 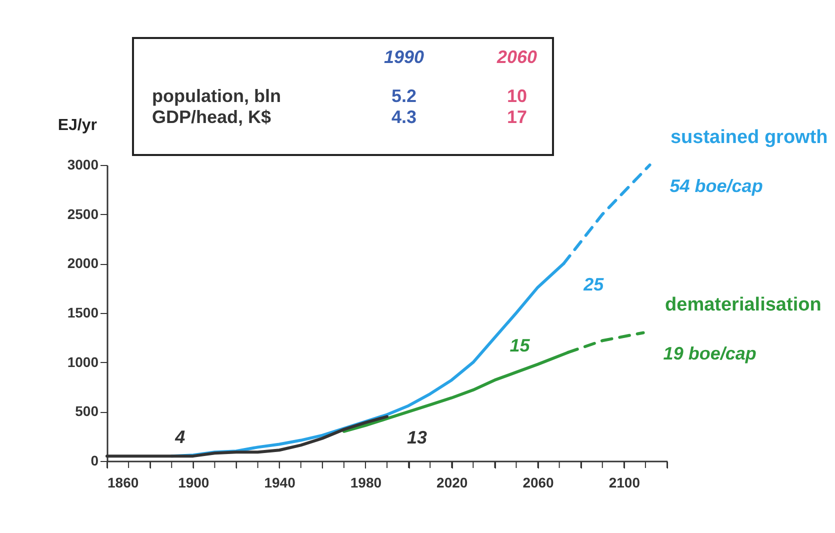 I want to click on y-tick-label: 1000, so click(x=83, y=362).